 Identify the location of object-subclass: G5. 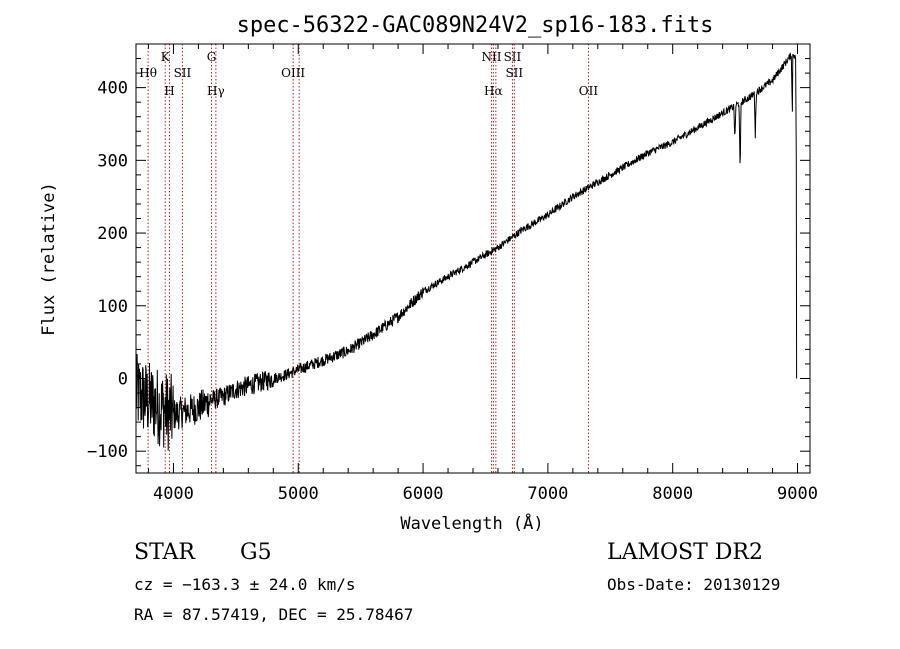
(256, 552).